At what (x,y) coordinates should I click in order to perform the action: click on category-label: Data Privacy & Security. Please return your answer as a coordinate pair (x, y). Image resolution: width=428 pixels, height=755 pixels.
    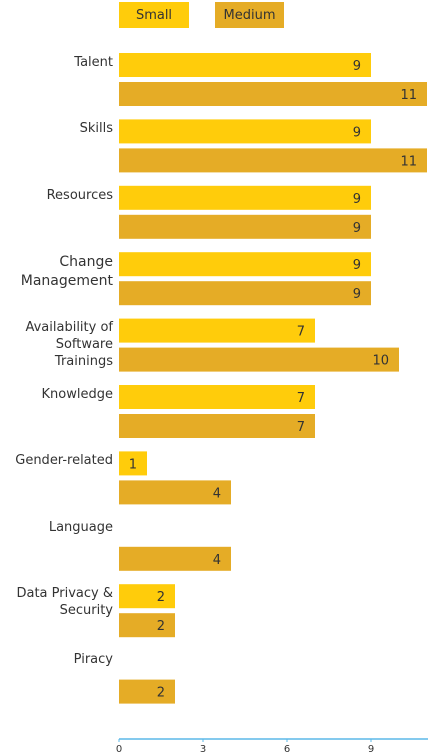
    Looking at the image, I should click on (64, 602).